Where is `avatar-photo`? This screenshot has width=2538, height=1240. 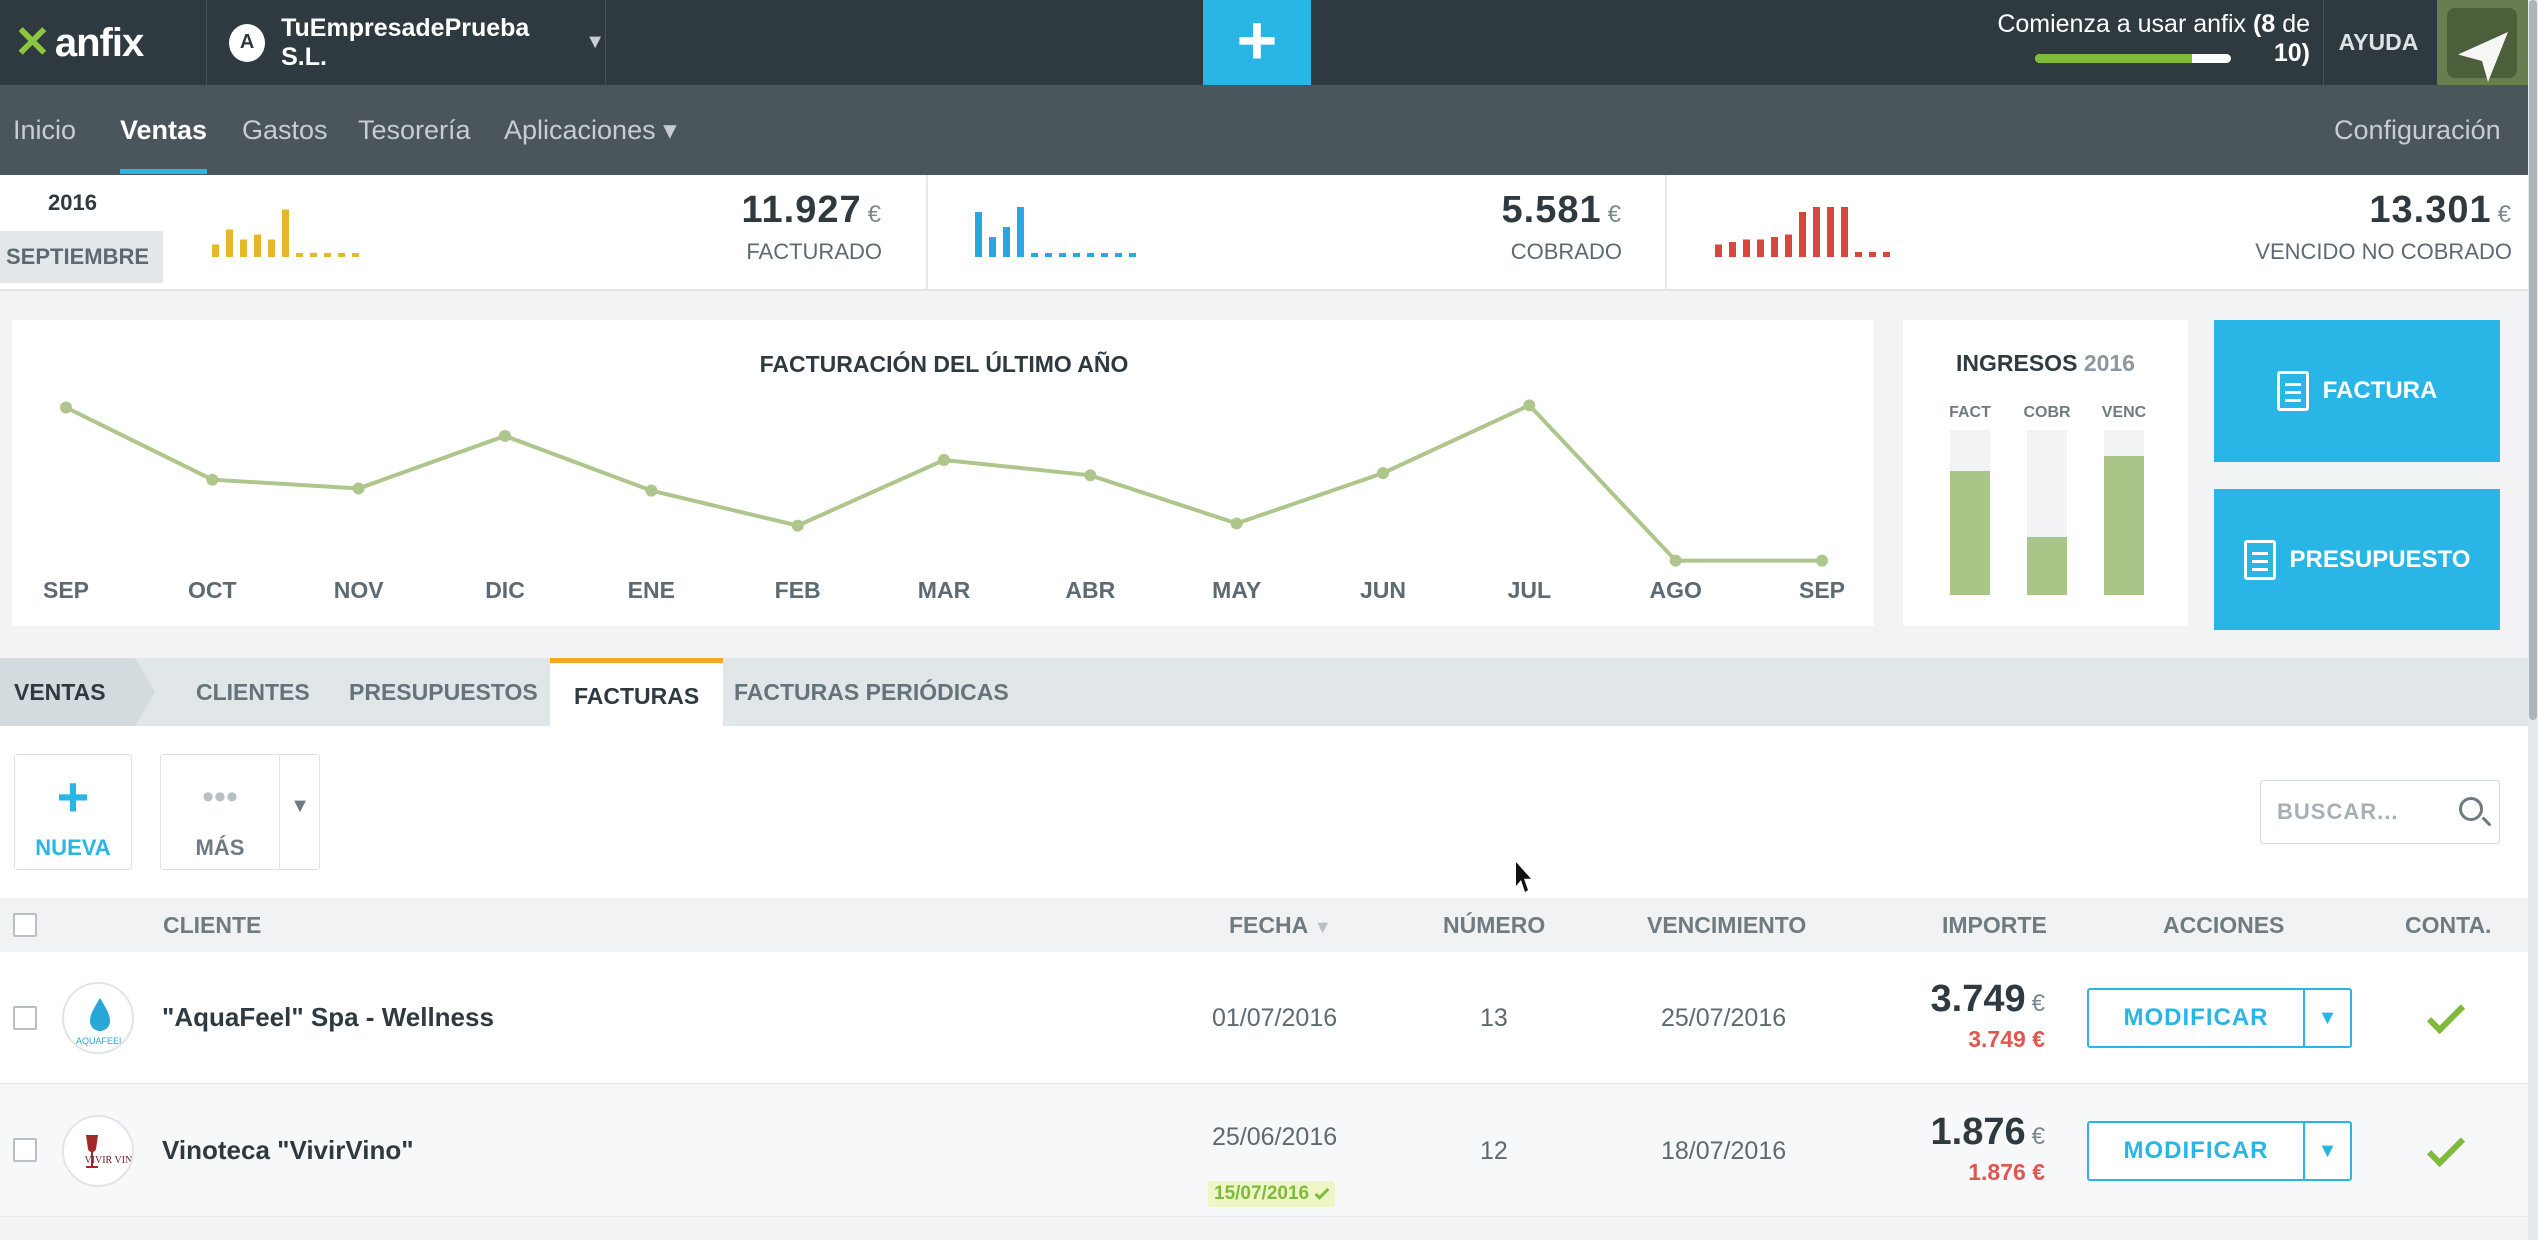
avatar-photo is located at coordinates (2482, 43).